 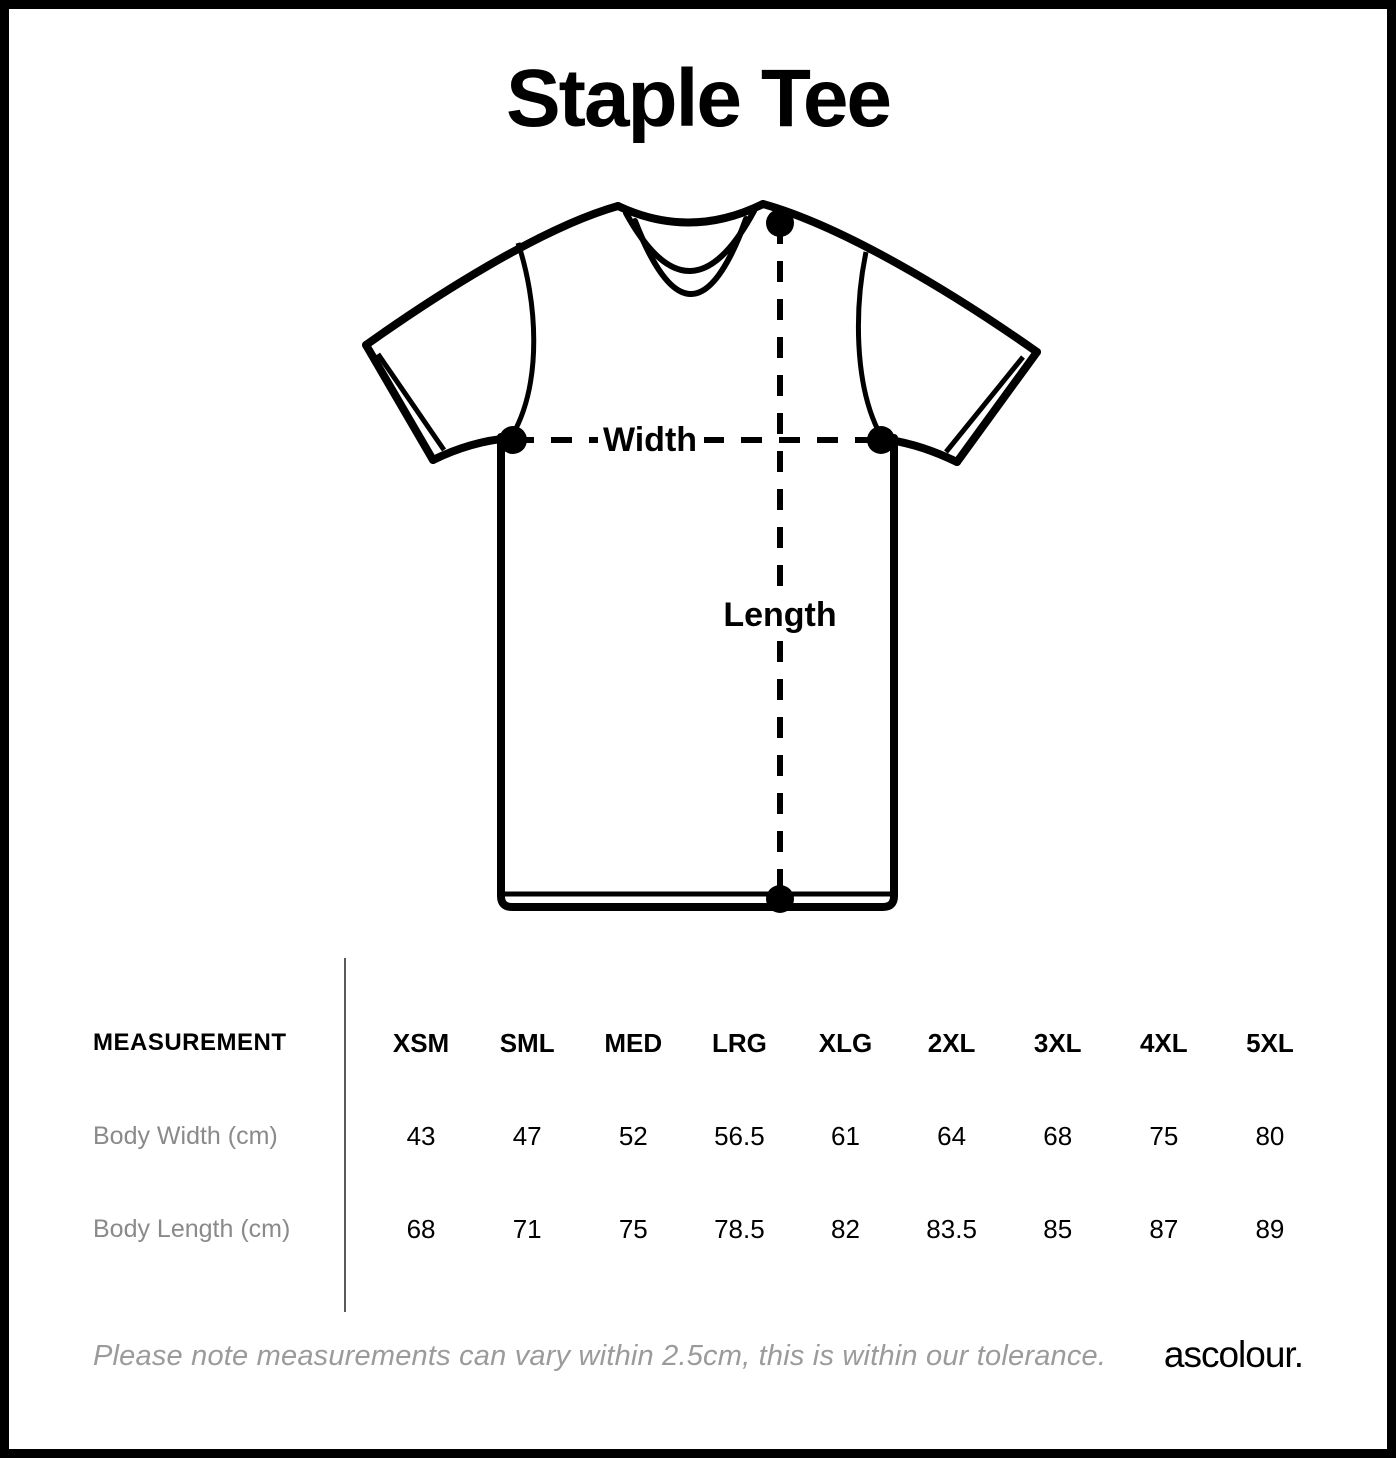 I want to click on tee-left-shoulder, so click(x=492, y=275).